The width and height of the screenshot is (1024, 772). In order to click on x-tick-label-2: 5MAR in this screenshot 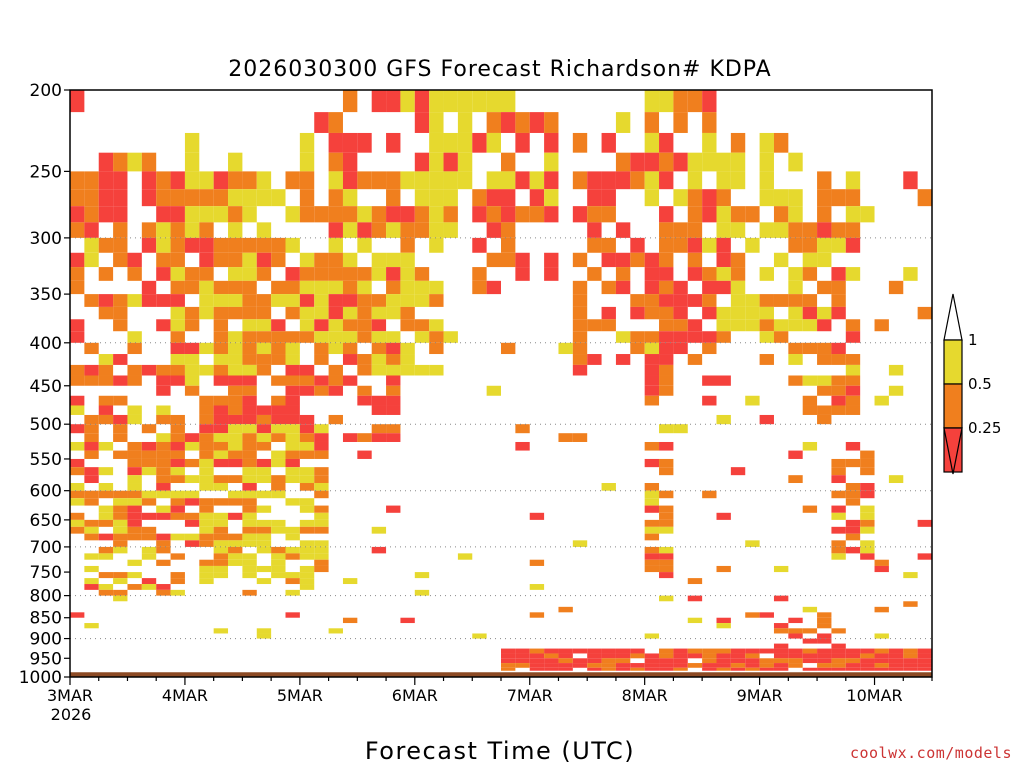, I will do `click(300, 695)`.